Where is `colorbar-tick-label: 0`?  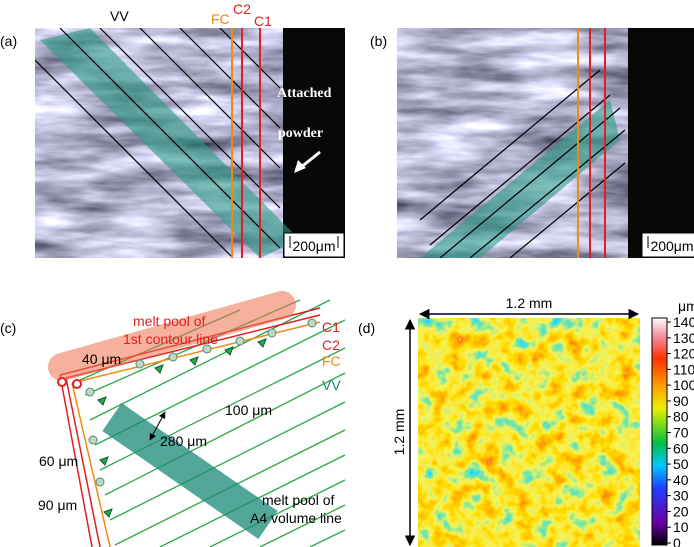 colorbar-tick-label: 0 is located at coordinates (677, 541).